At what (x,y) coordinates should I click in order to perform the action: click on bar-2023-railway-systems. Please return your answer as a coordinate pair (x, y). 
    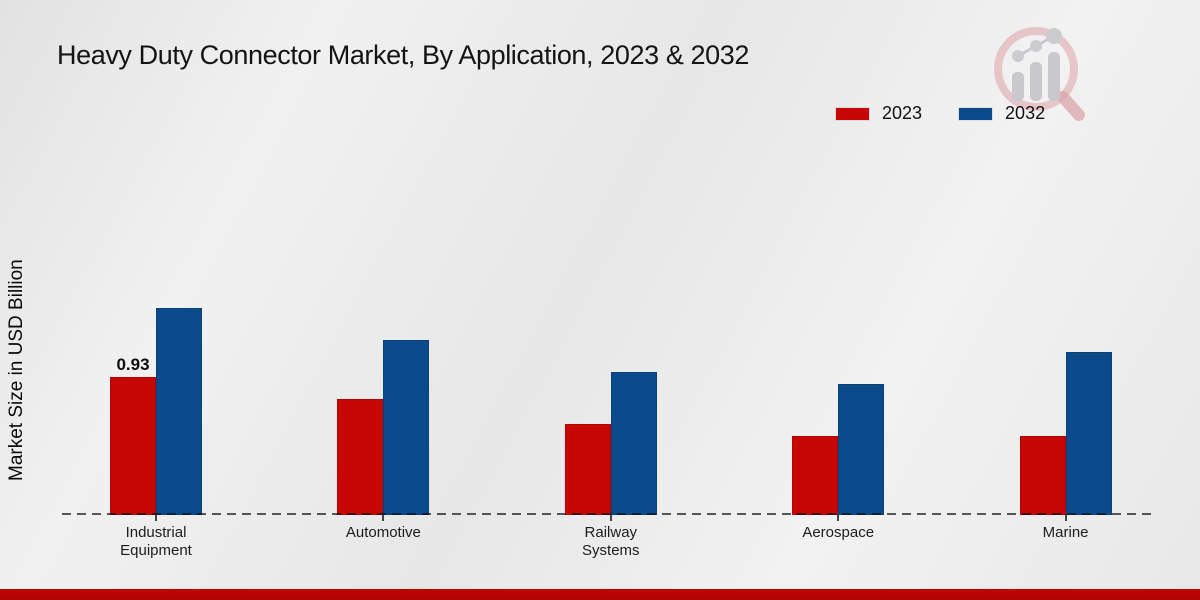
    Looking at the image, I should click on (587, 469).